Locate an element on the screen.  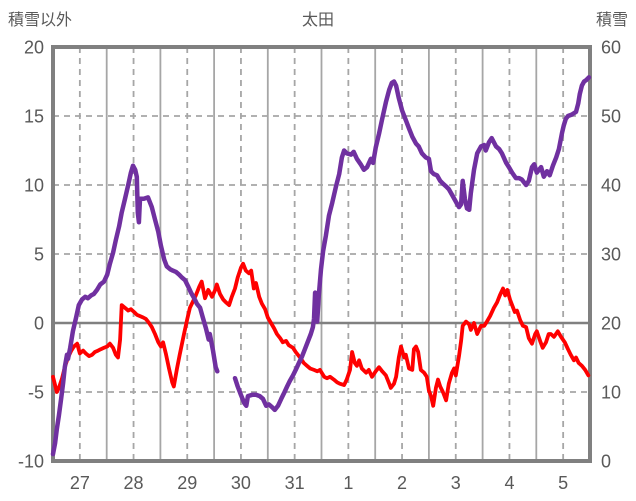
x-tick-label: 5 is located at coordinates (563, 483).